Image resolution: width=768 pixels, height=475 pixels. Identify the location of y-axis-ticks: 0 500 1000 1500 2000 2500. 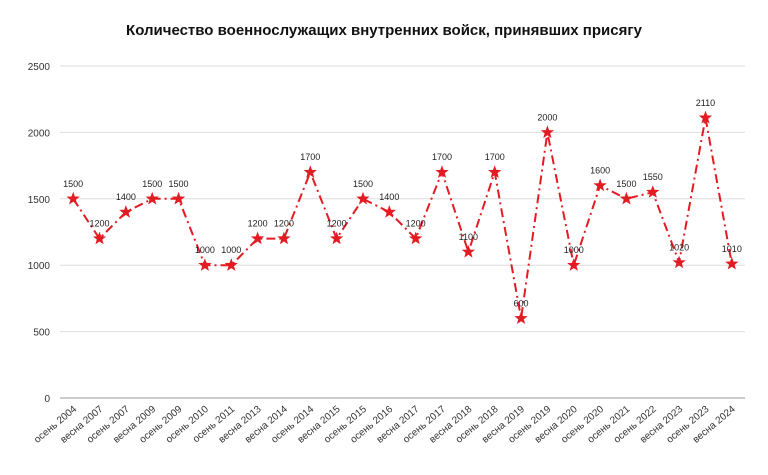
(39, 233).